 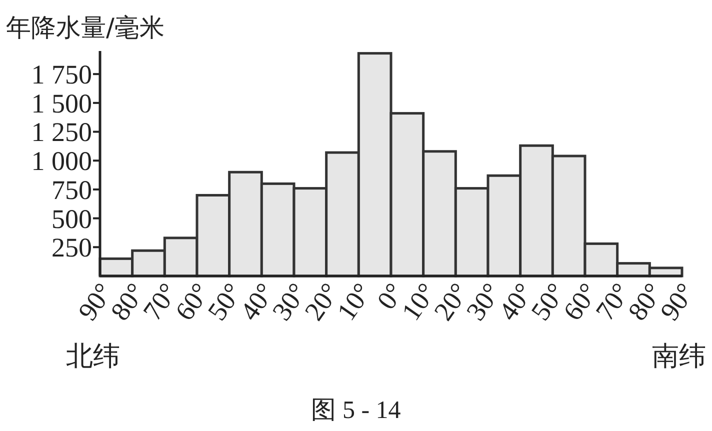 What do you see at coordinates (61, 132) in the screenshot?
I see `y-tick-label: 1 250` at bounding box center [61, 132].